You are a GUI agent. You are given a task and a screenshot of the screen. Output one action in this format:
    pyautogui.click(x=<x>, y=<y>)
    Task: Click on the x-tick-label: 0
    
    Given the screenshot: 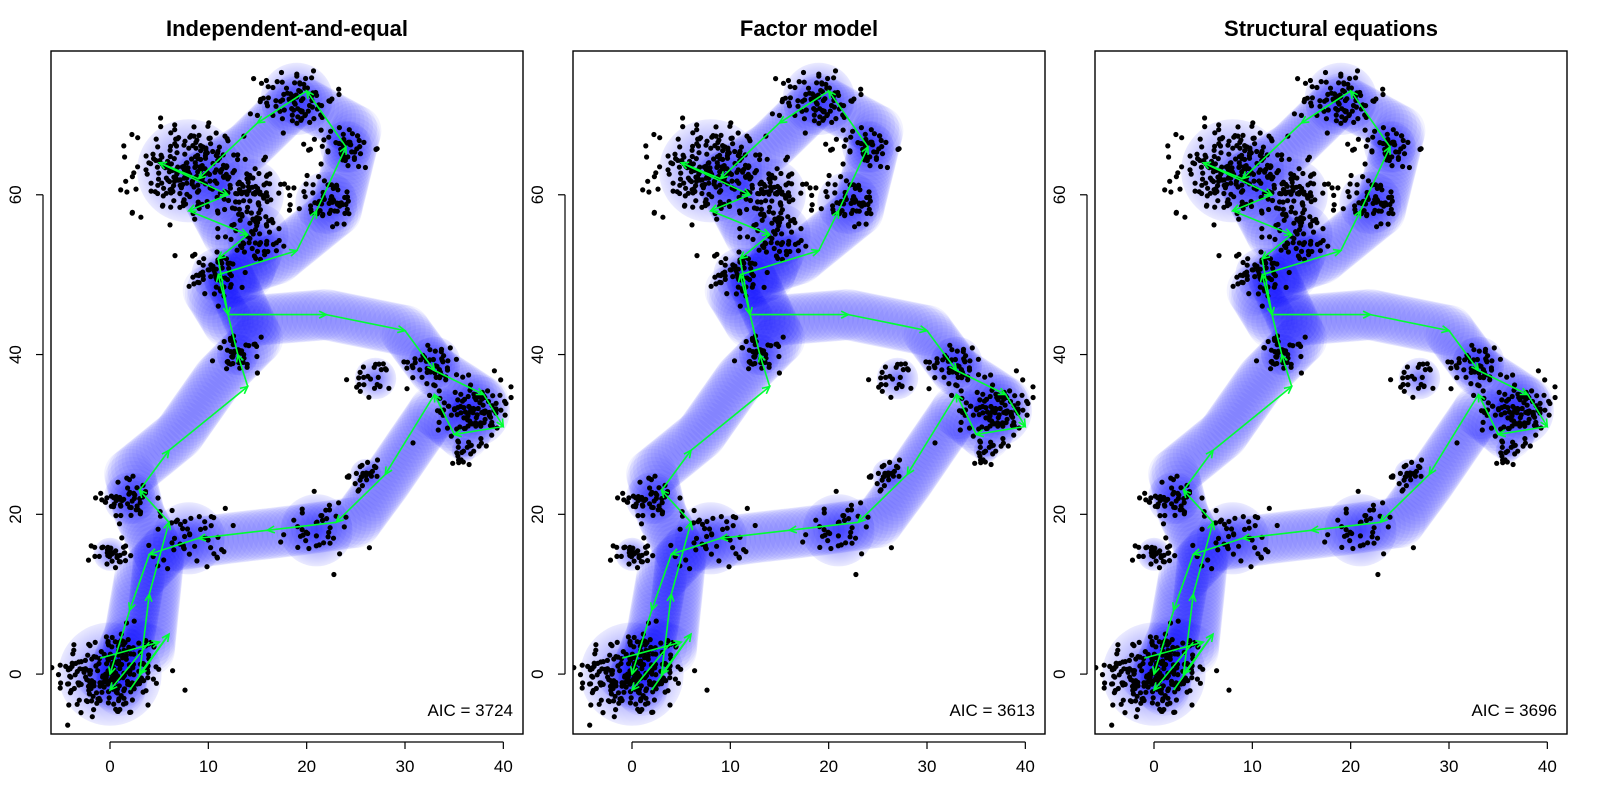 What is the action you would take?
    pyautogui.click(x=631, y=766)
    